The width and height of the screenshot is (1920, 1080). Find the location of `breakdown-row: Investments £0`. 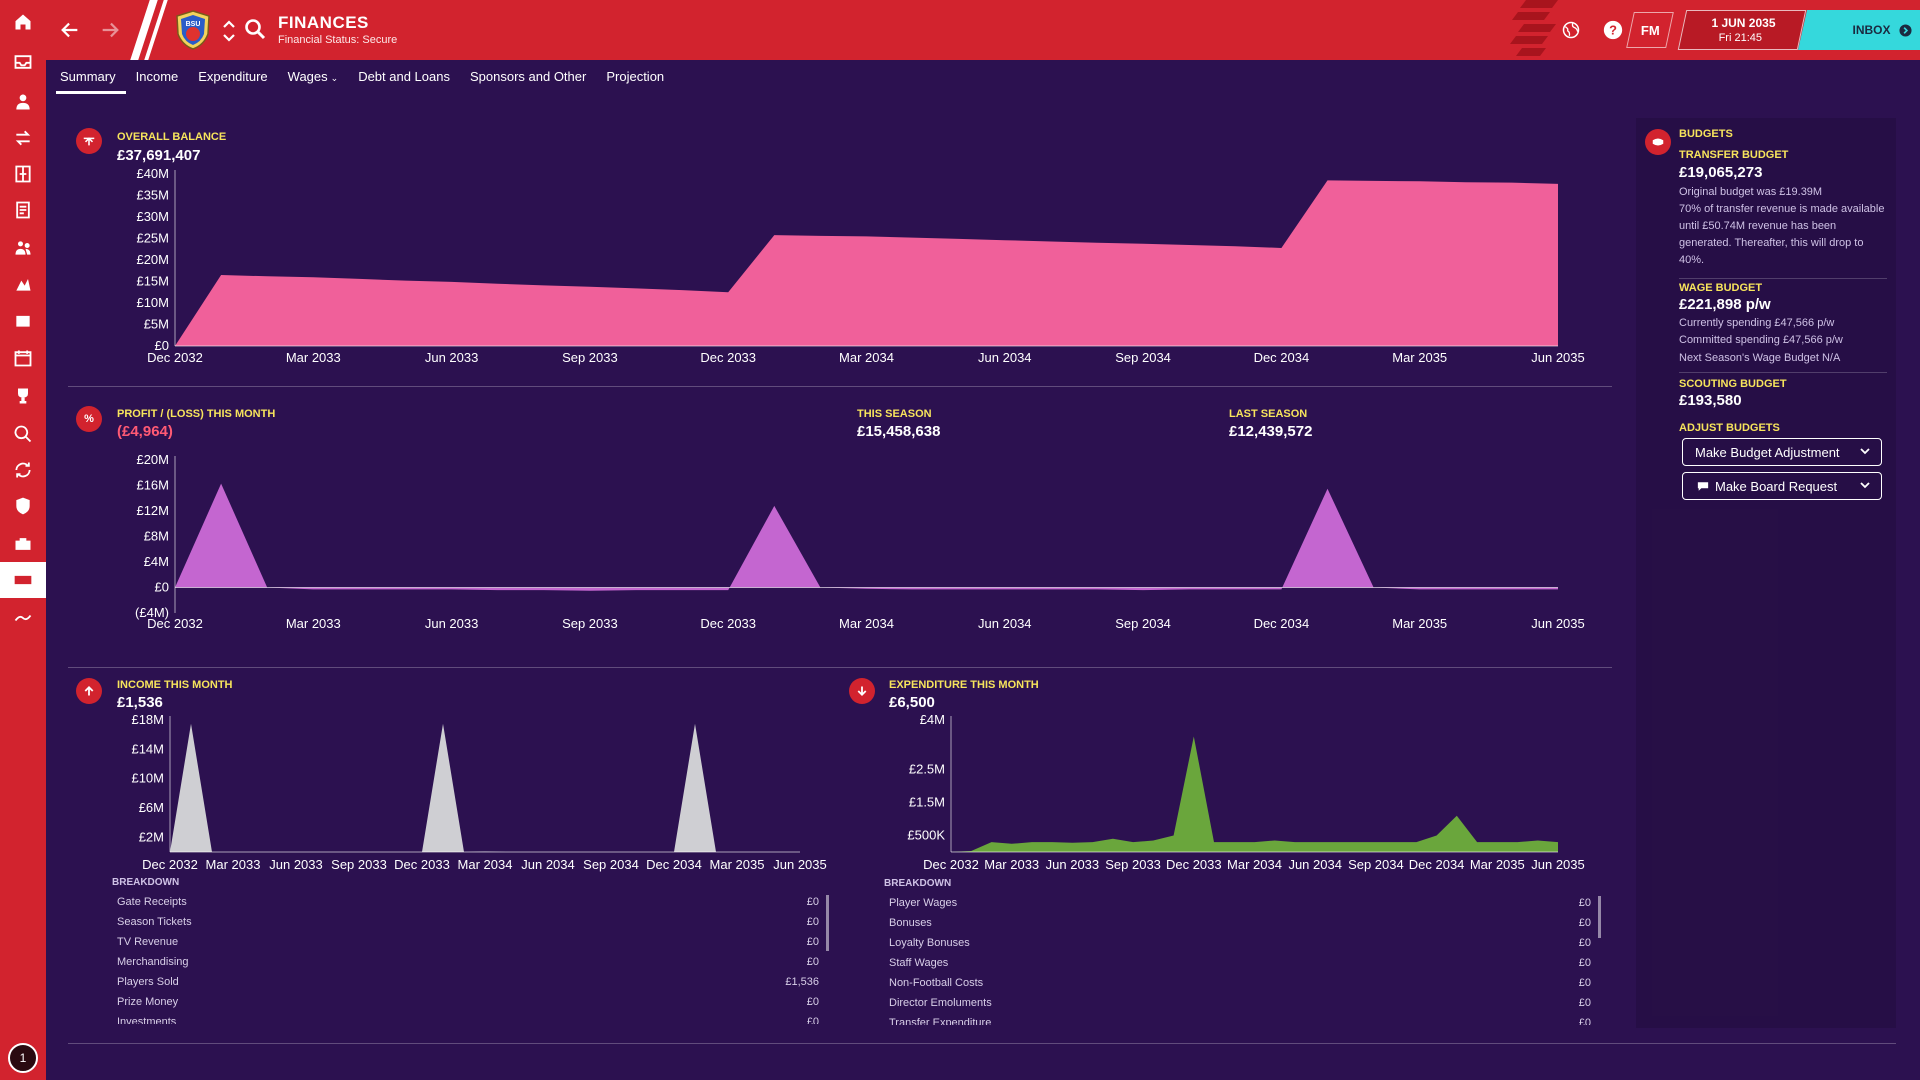

breakdown-row: Investments £0 is located at coordinates (468, 1018).